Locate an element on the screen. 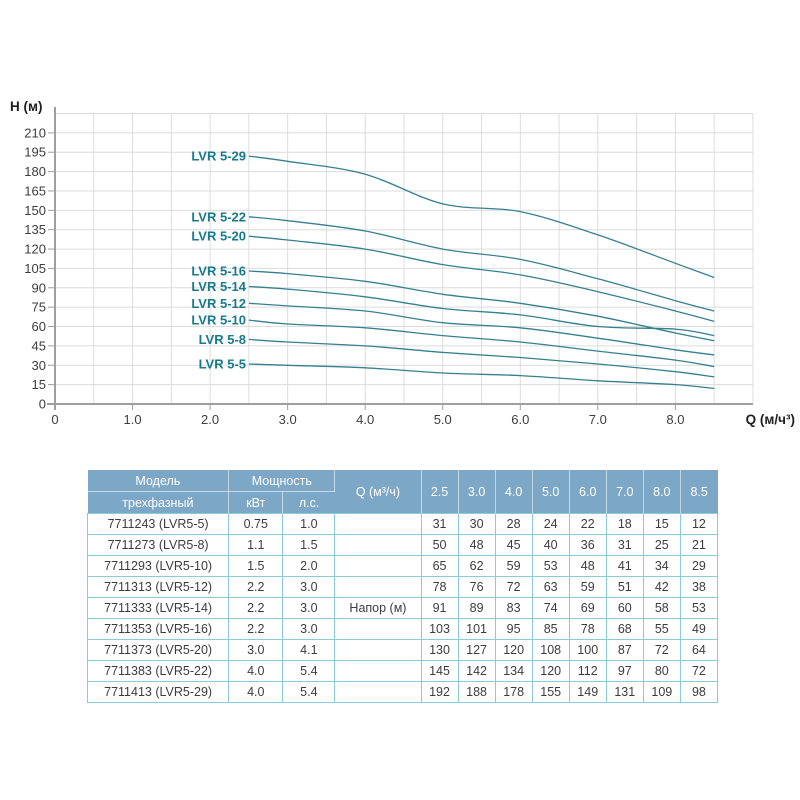  cell-head-value: 145 is located at coordinates (439, 671).